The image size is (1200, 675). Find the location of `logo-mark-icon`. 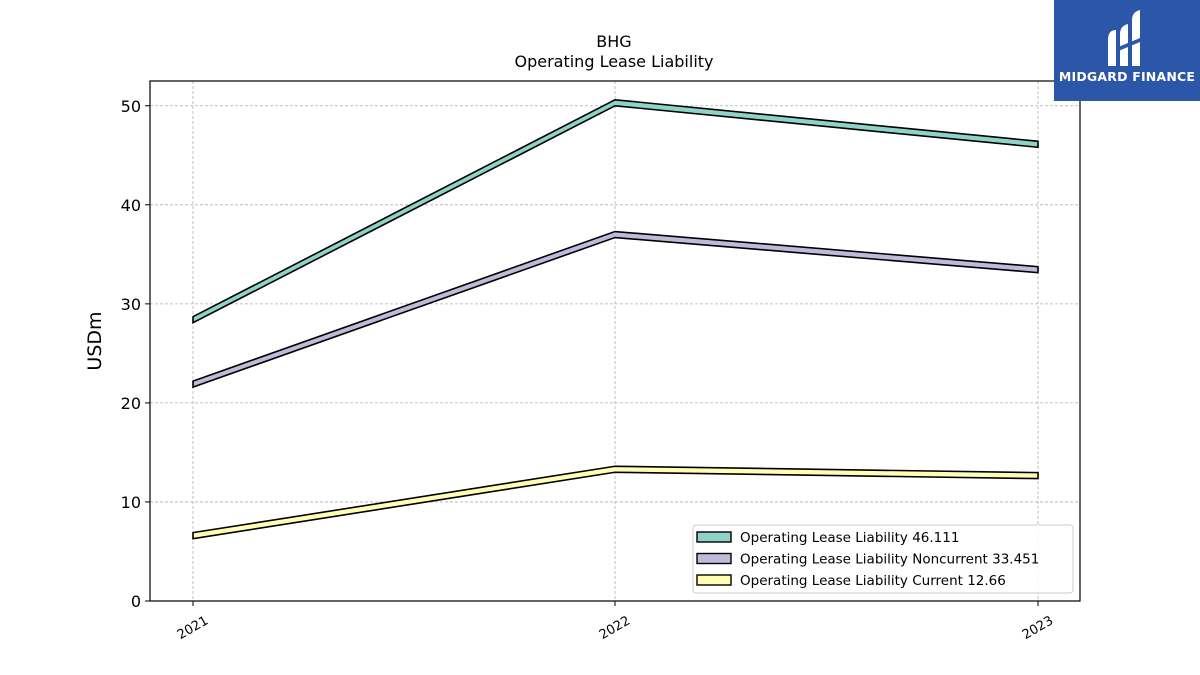

logo-mark-icon is located at coordinates (1124, 38).